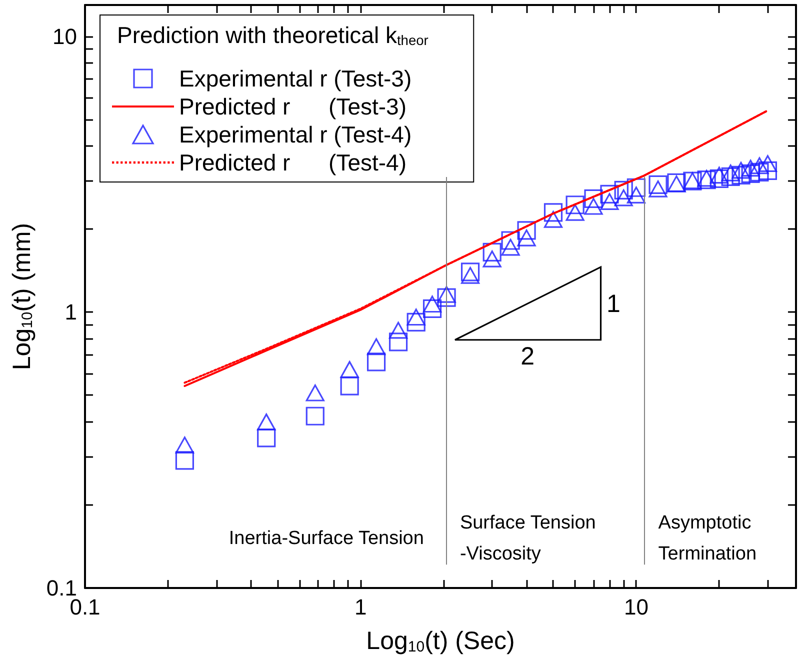 The image size is (804, 663). I want to click on legend-label: Experimental r (Test-3), so click(295, 79).